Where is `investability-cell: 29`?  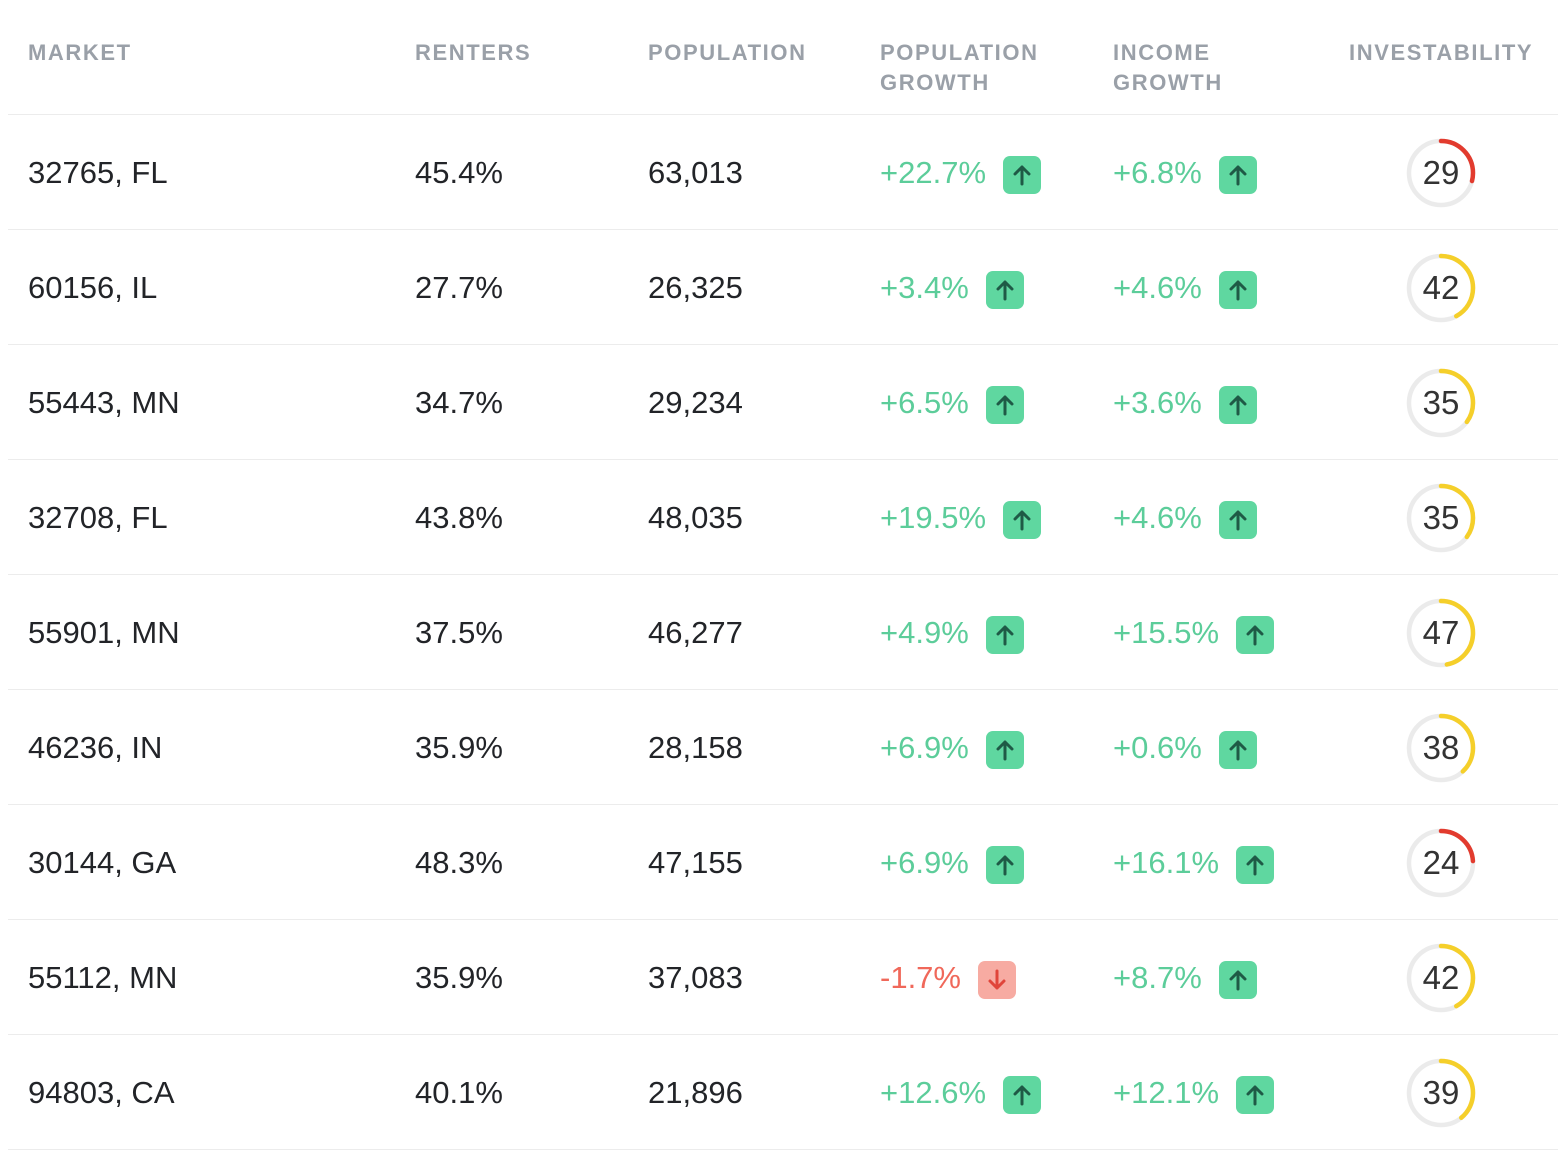 investability-cell: 29 is located at coordinates (1441, 172).